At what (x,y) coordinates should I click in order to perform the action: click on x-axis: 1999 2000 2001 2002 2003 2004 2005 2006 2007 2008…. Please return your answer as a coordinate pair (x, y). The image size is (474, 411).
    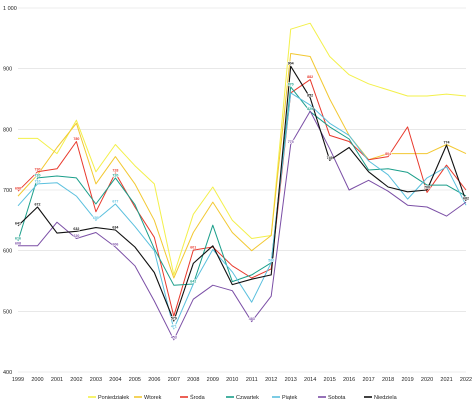
    Looking at the image, I should click on (242, 380).